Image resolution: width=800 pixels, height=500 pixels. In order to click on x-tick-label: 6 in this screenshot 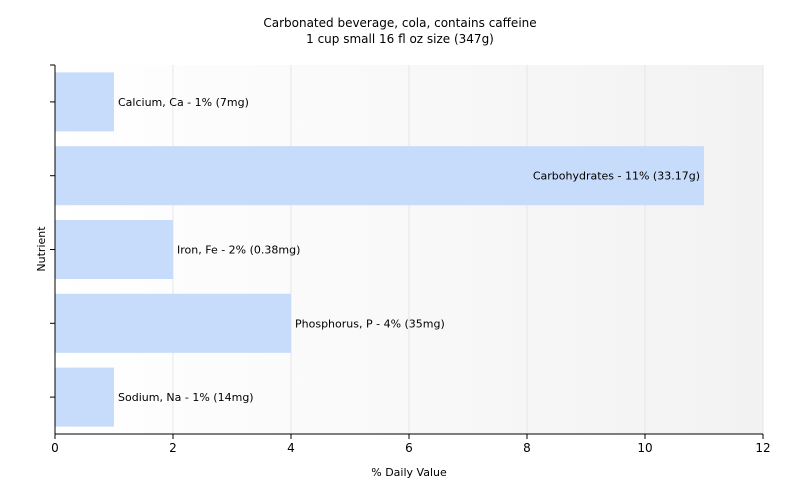, I will do `click(409, 448)`.